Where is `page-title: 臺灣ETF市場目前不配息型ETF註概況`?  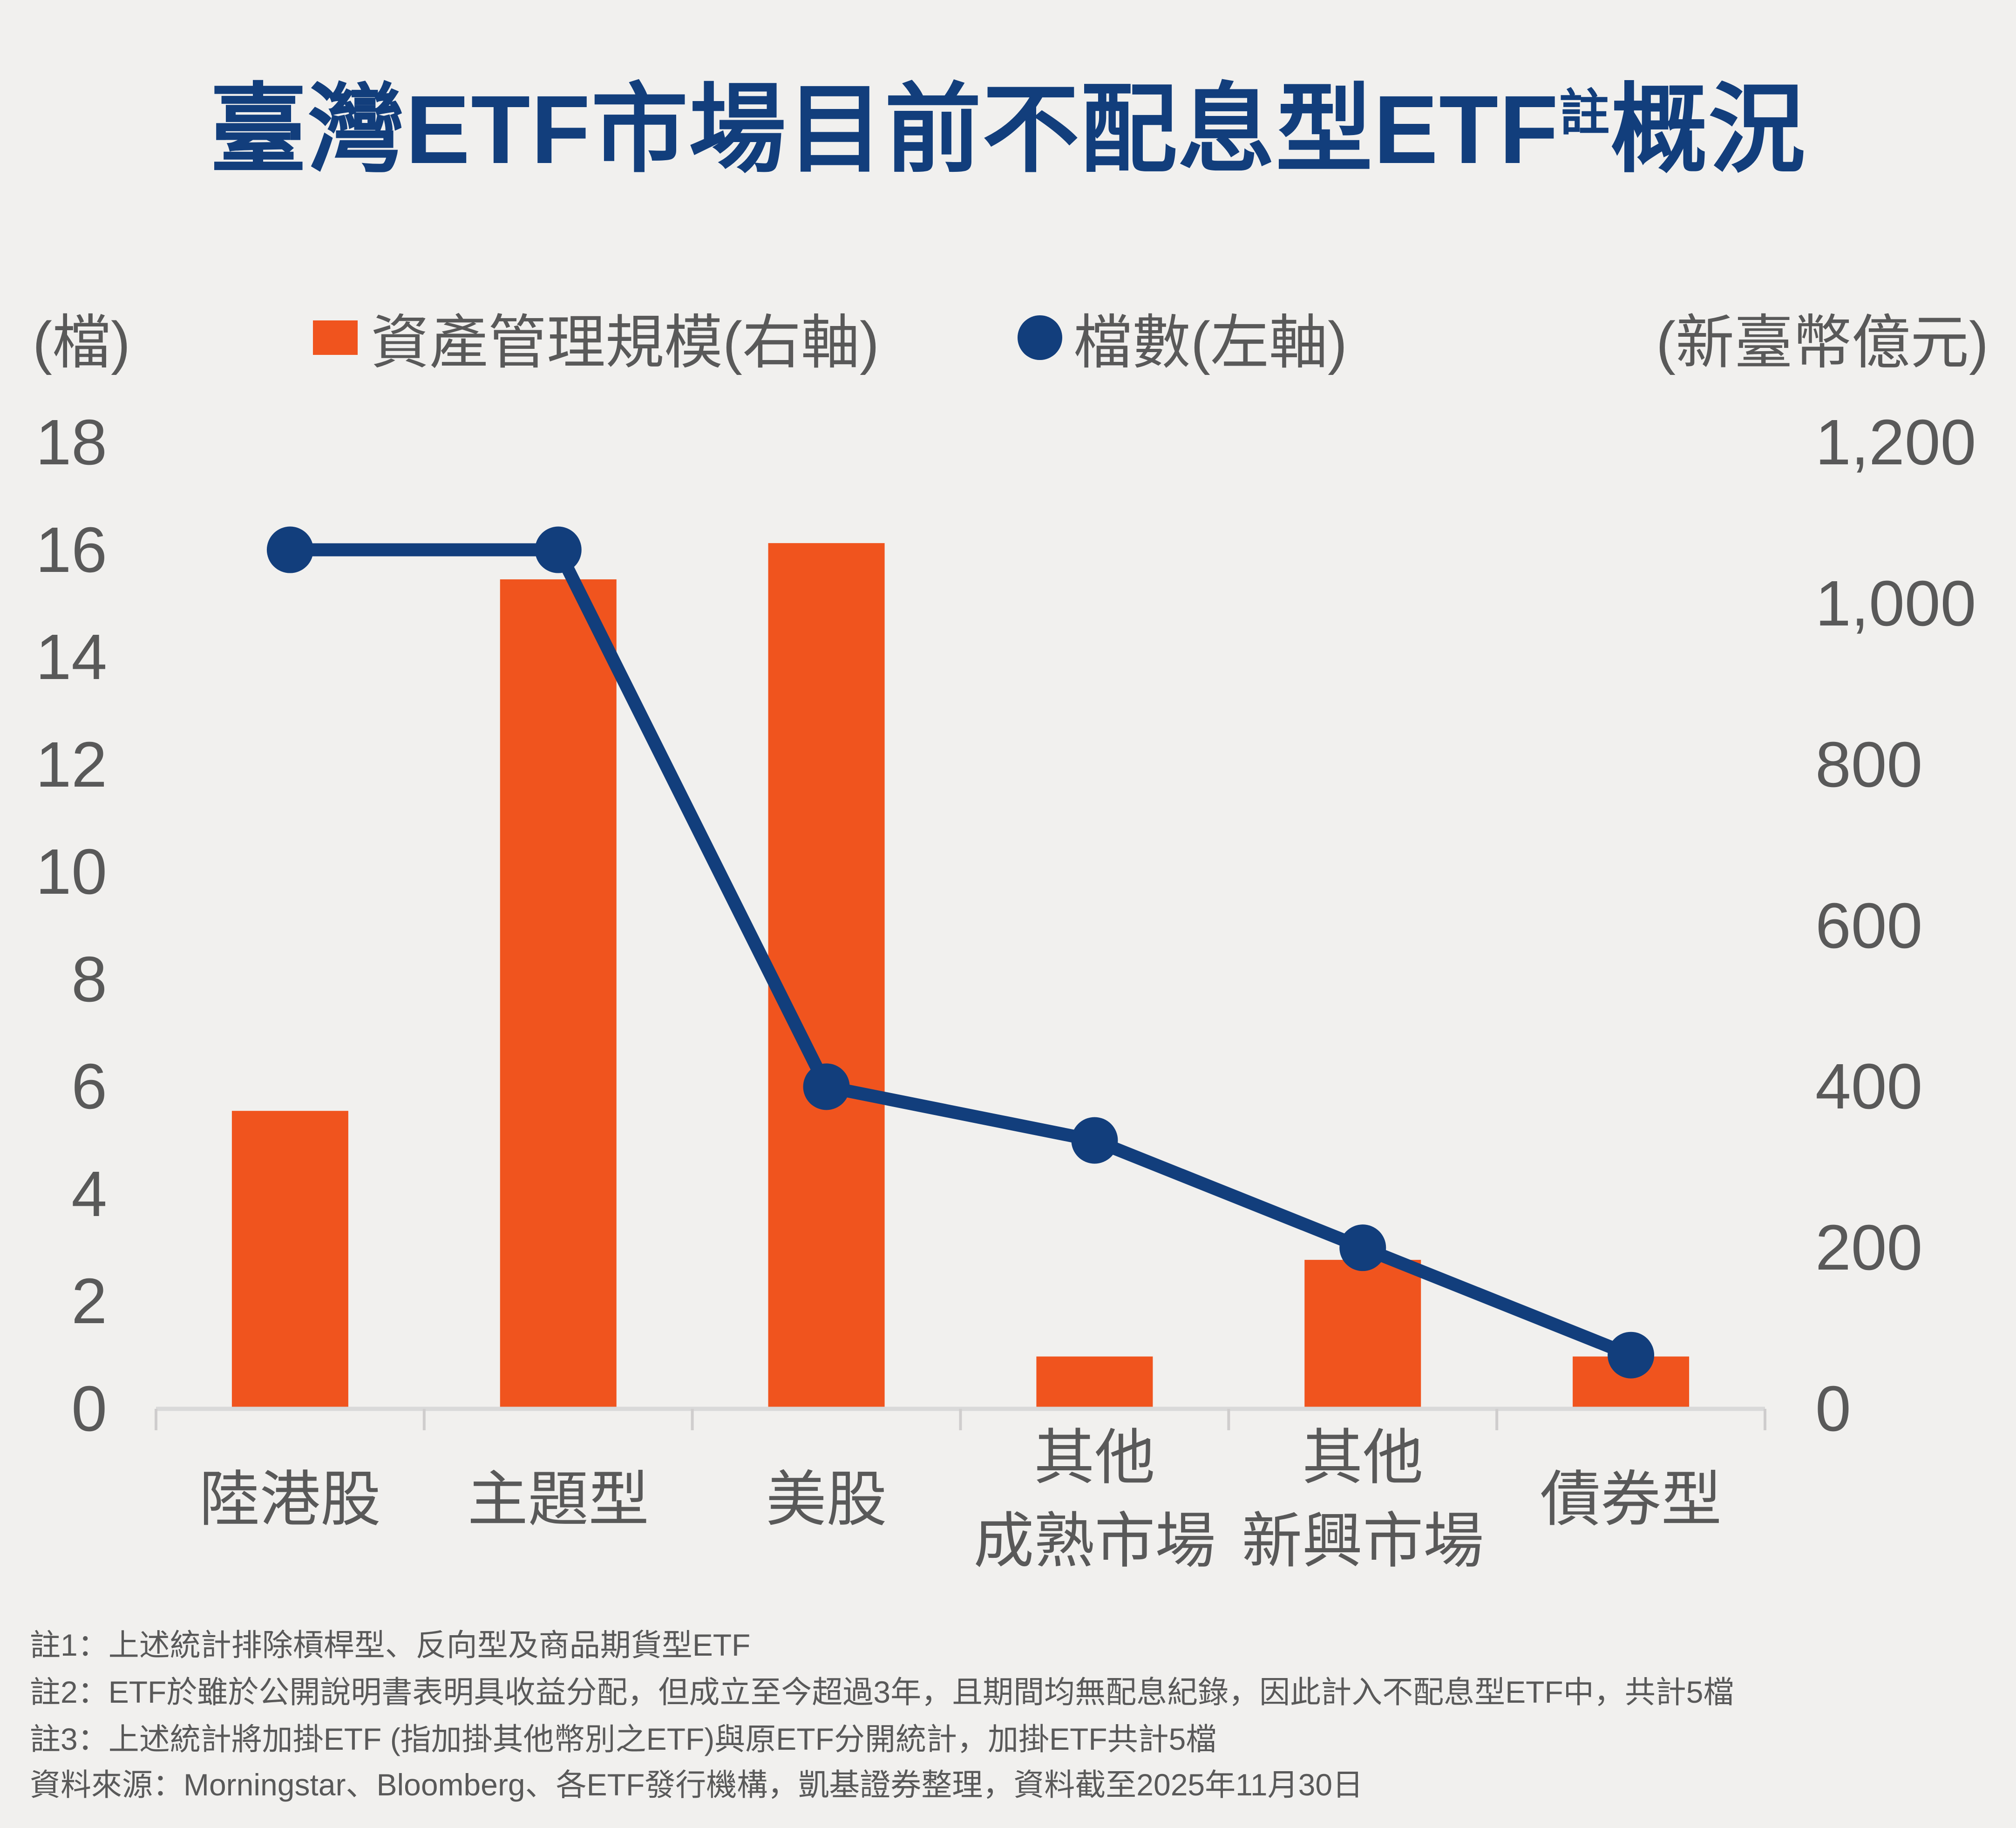
page-title: 臺灣ETF市場目前不配息型ETF註概況 is located at coordinates (1008, 130).